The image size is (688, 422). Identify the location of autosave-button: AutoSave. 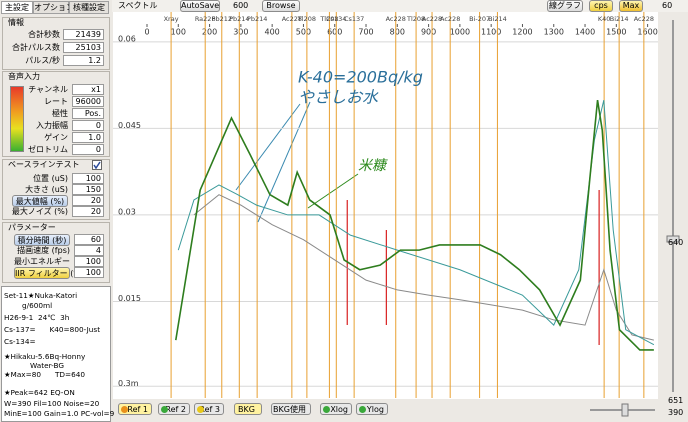
(200, 6).